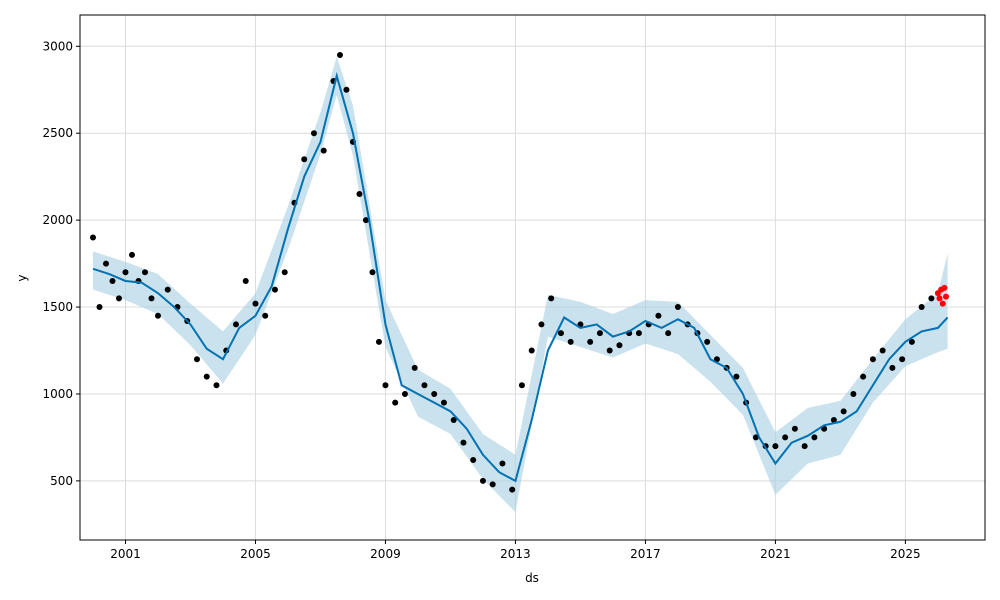 This screenshot has width=1000, height=600. I want to click on x-tick-label: 2021, so click(775, 554).